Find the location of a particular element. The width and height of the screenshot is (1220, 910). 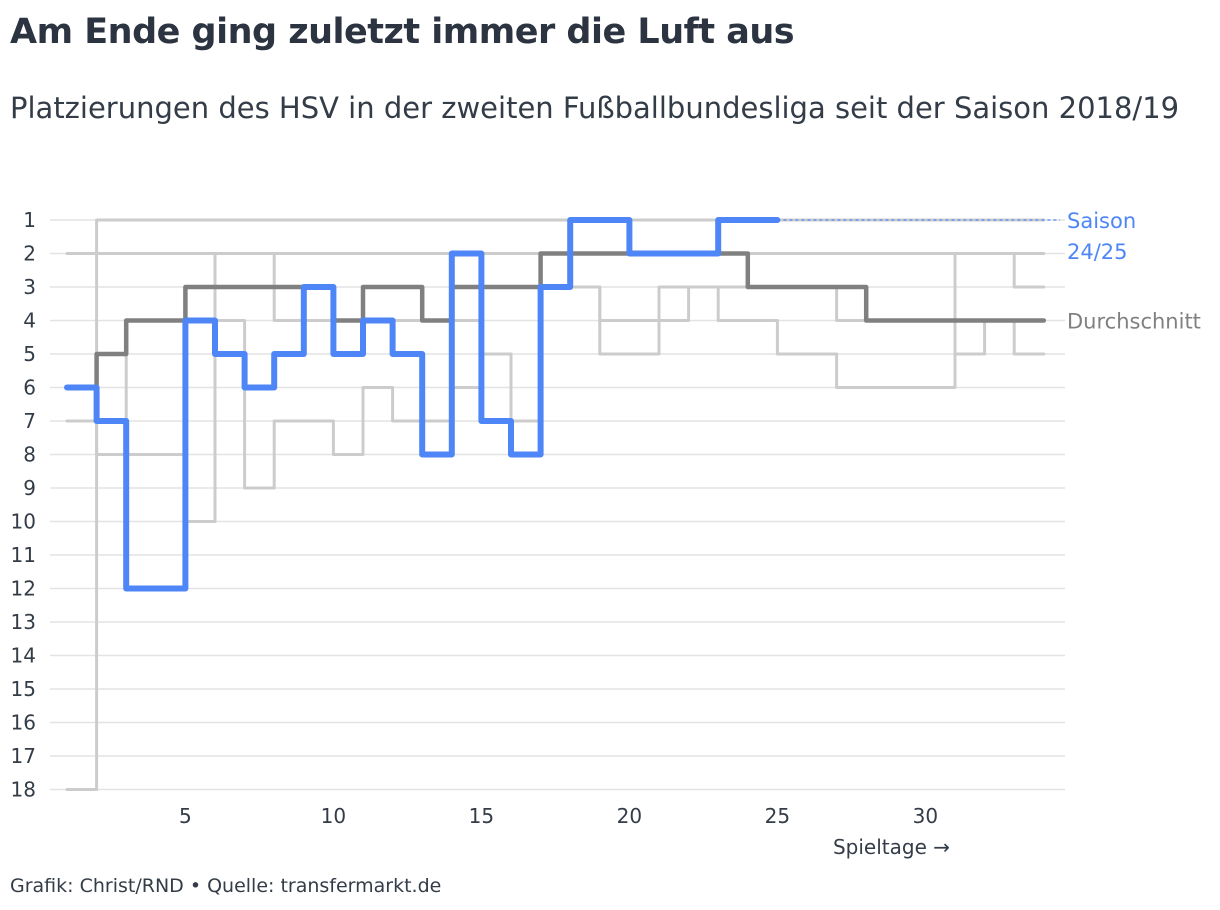

y-tick-label: 15 is located at coordinates (23, 689).